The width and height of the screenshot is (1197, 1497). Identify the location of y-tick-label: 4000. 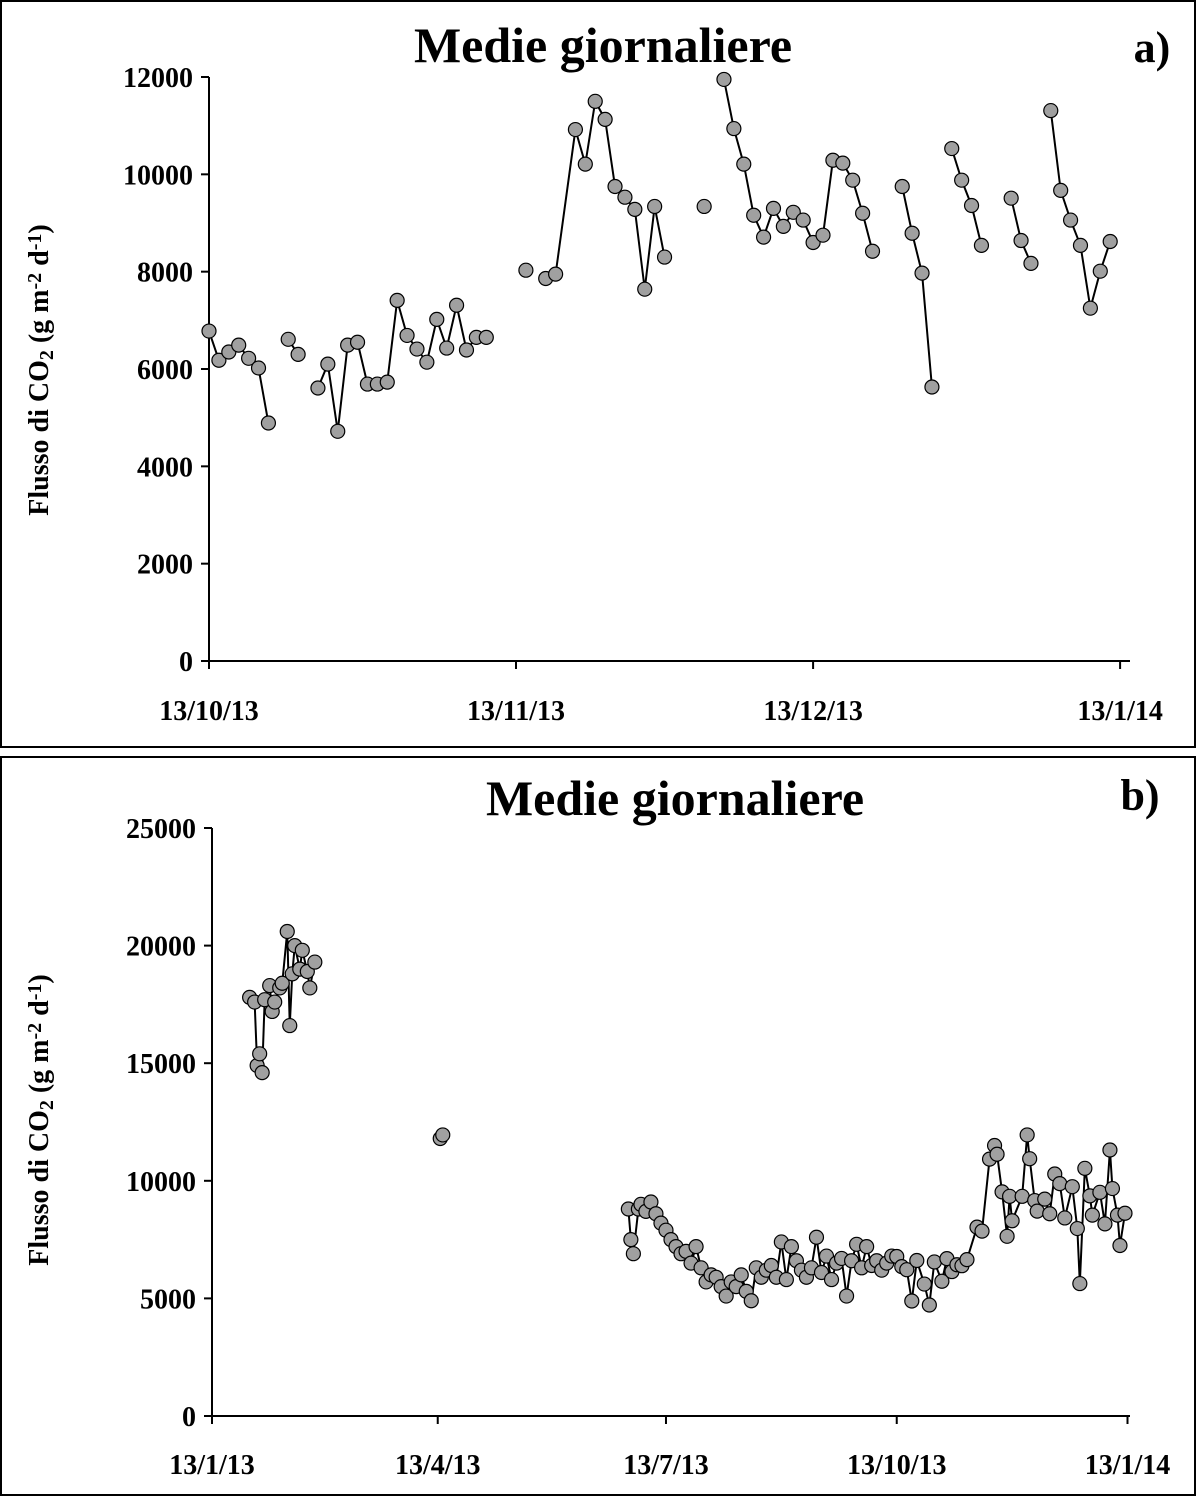
(165, 467).